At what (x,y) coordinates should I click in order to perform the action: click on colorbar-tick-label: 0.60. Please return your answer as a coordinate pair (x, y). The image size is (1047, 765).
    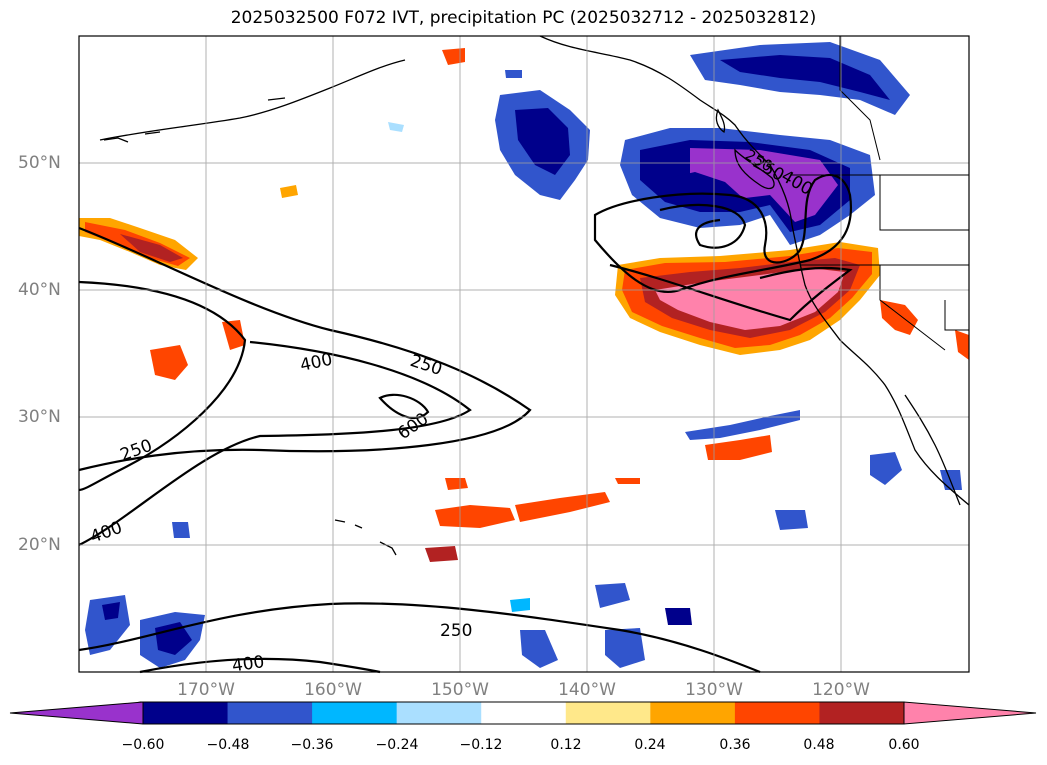
    Looking at the image, I should click on (904, 745).